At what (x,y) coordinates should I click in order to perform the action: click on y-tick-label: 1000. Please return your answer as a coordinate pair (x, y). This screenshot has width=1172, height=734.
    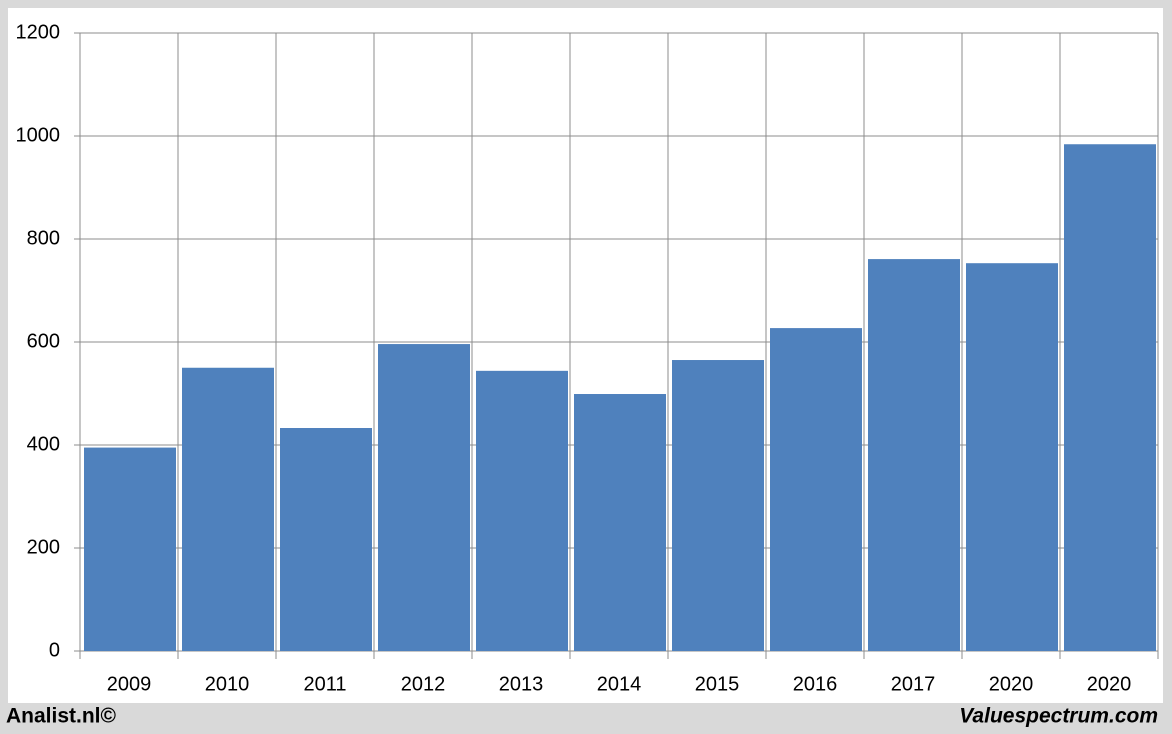
    Looking at the image, I should click on (38, 135).